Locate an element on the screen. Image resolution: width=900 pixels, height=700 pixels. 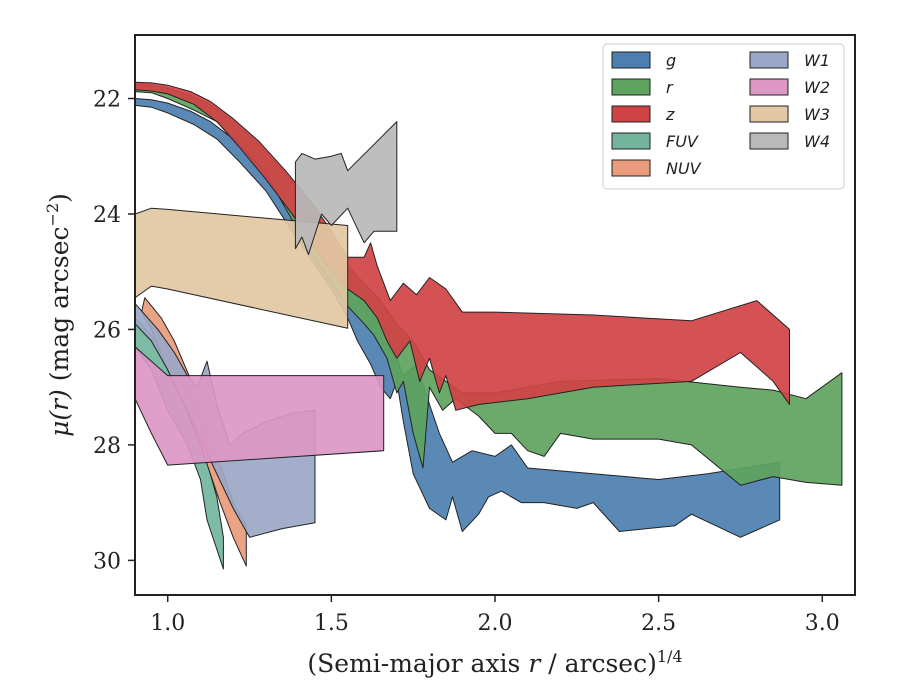
x-tick-label: 2.0 is located at coordinates (495, 623).